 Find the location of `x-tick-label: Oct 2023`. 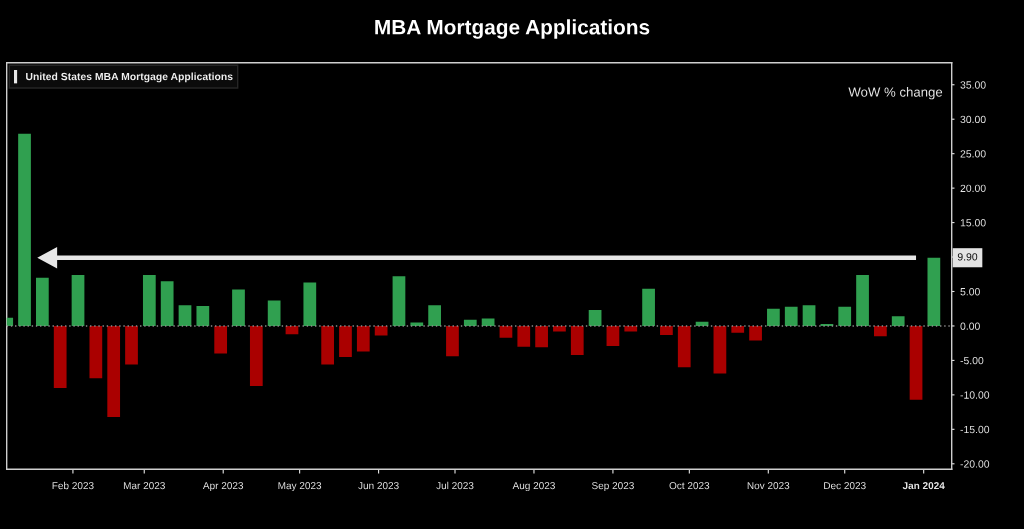

x-tick-label: Oct 2023 is located at coordinates (689, 486).